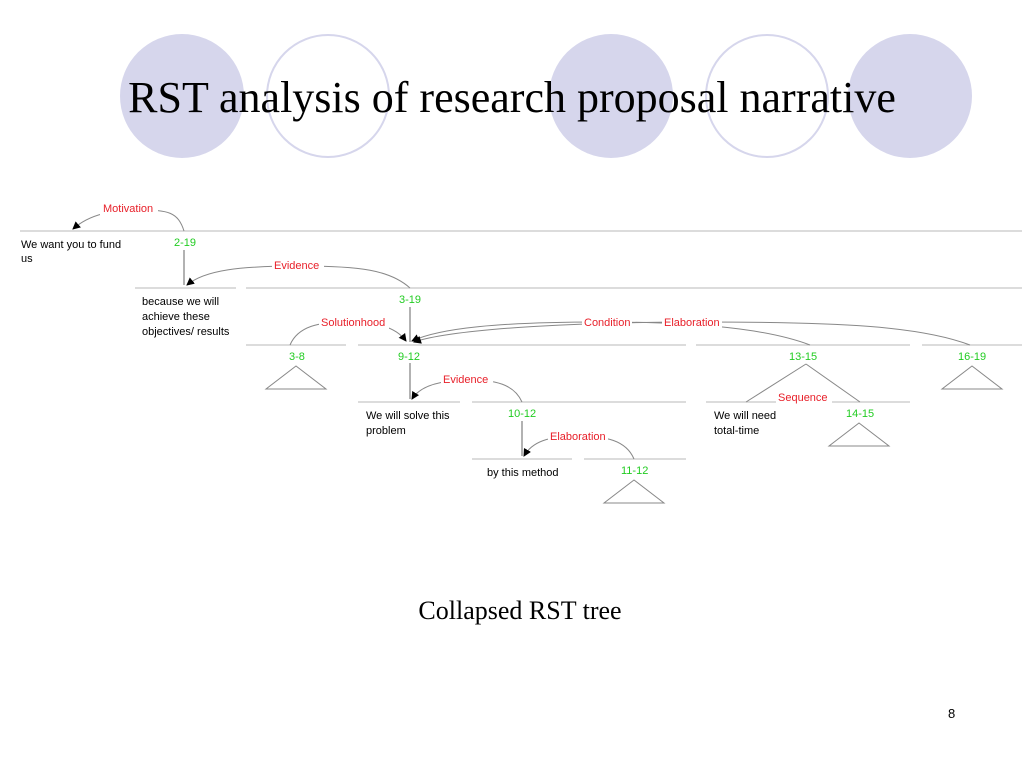  I want to click on span-label-16-19: 16-19, so click(972, 357).